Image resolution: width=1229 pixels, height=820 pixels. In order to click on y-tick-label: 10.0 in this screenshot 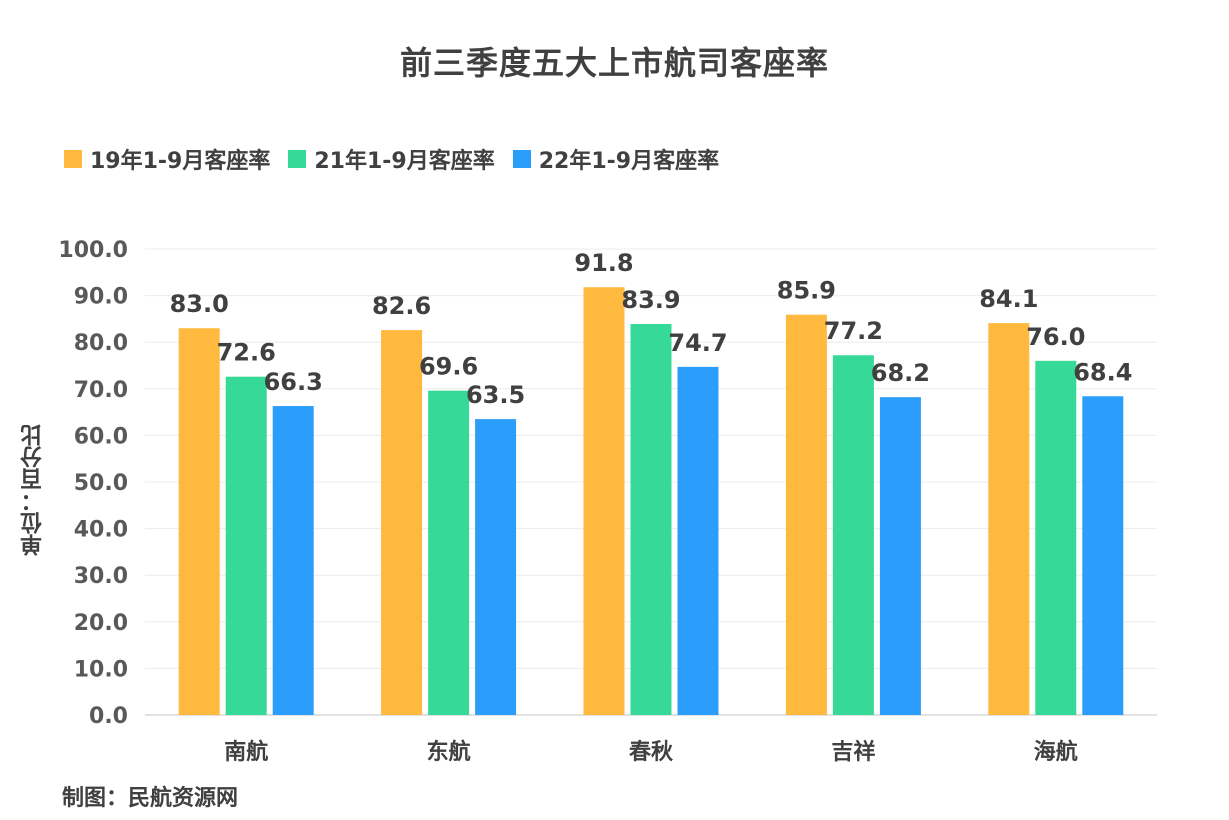, I will do `click(101, 669)`.